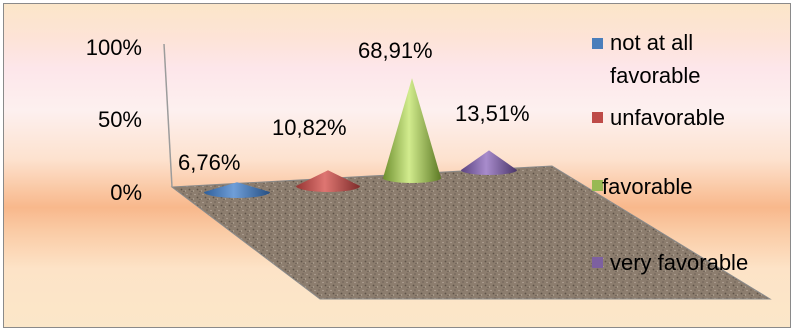 The width and height of the screenshot is (796, 333). Describe the element at coordinates (651, 42) in the screenshot. I see `legend-label-not-at-all-favorable-line1: not at all` at that location.